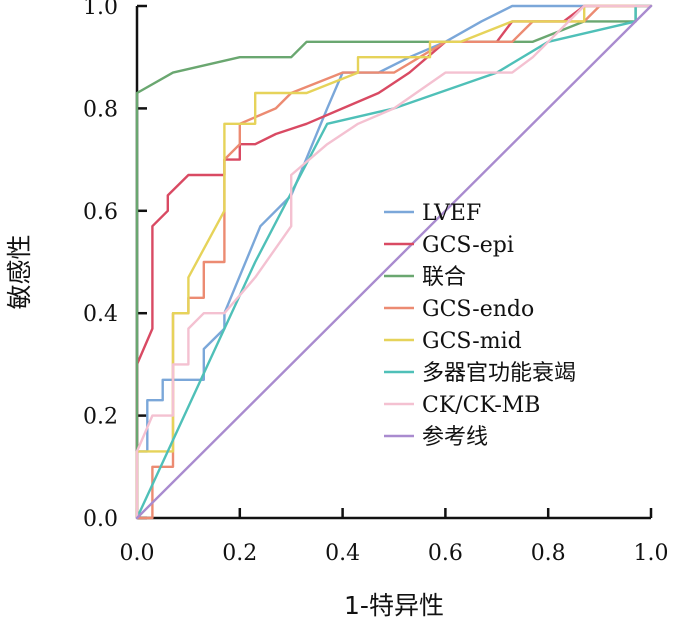 The width and height of the screenshot is (682, 633). I want to click on x-tick-label: 0.8, so click(548, 553).